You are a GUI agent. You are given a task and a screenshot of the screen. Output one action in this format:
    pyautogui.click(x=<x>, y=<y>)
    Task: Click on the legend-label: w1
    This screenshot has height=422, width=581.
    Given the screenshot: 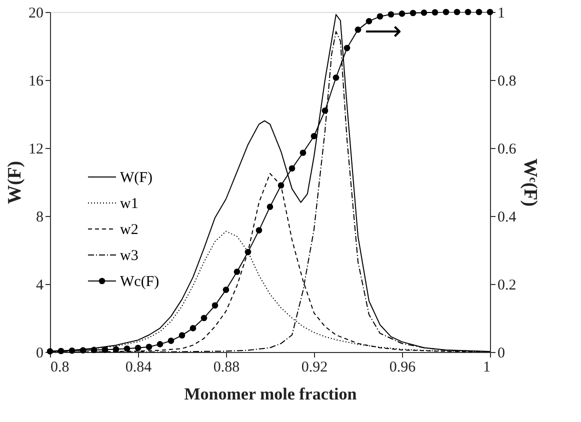 What is the action you would take?
    pyautogui.click(x=129, y=204)
    